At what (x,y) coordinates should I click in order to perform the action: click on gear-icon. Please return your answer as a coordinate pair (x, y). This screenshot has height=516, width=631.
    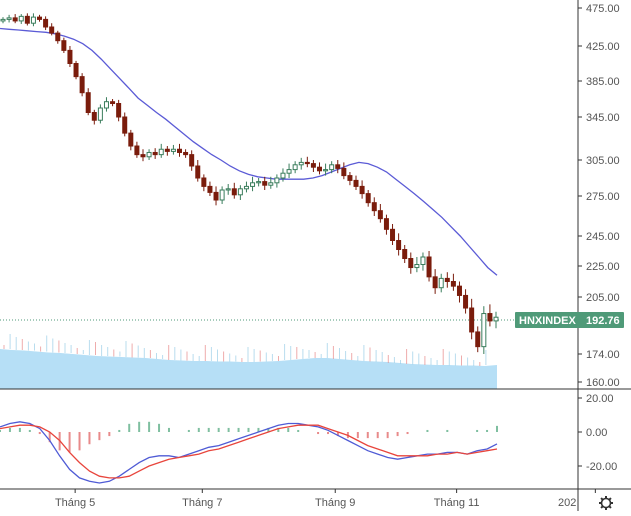
    Looking at the image, I should click on (606, 503).